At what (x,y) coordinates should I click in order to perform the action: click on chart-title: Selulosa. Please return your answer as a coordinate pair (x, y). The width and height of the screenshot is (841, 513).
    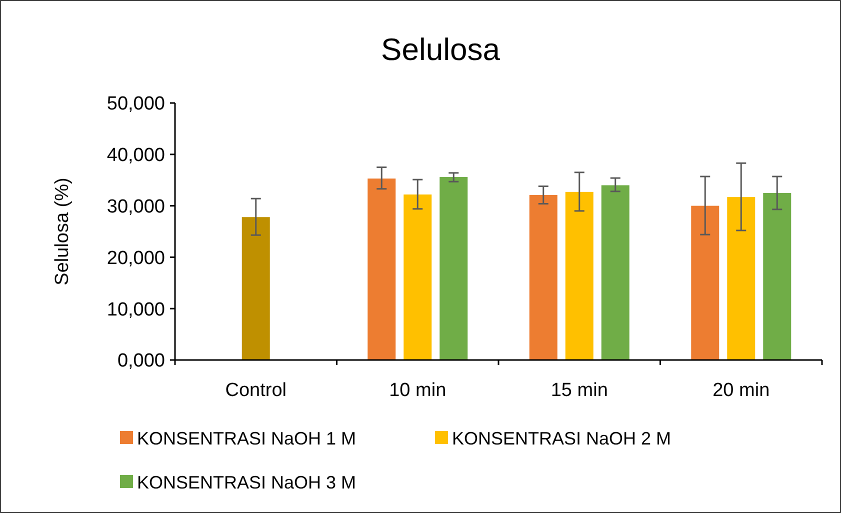
    Looking at the image, I should click on (441, 49).